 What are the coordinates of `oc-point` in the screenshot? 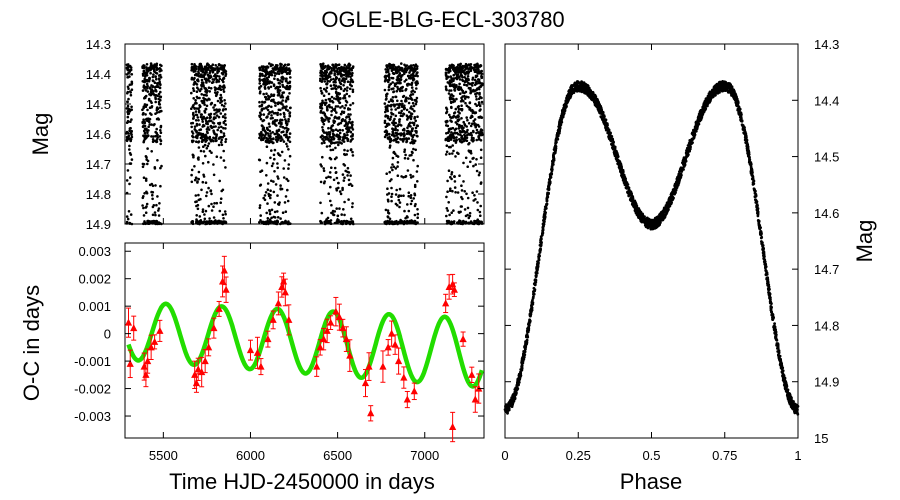 It's located at (446, 303).